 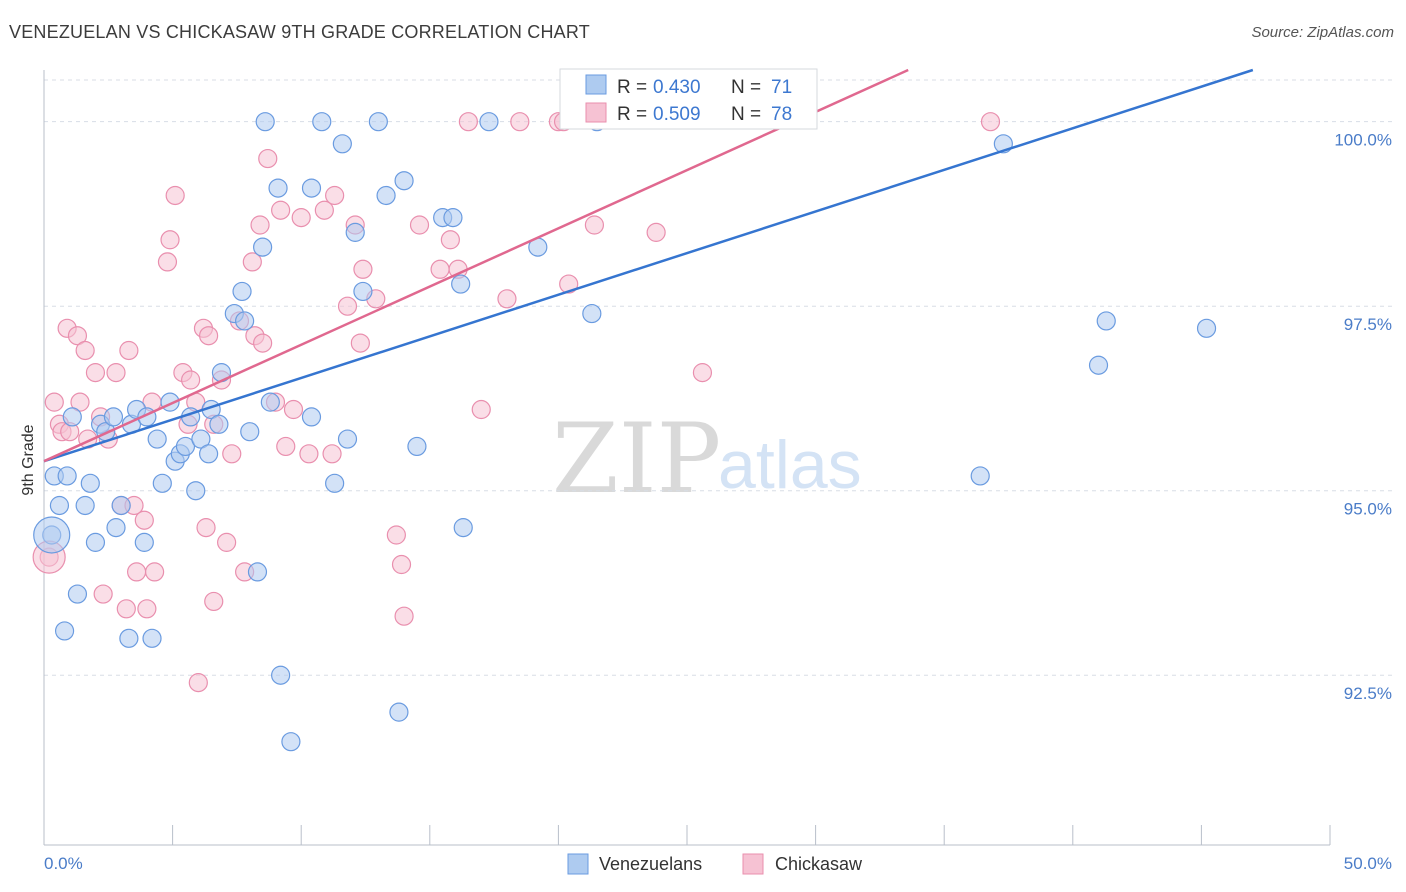 I want to click on watermark: ZIP atlas, so click(x=707, y=459).